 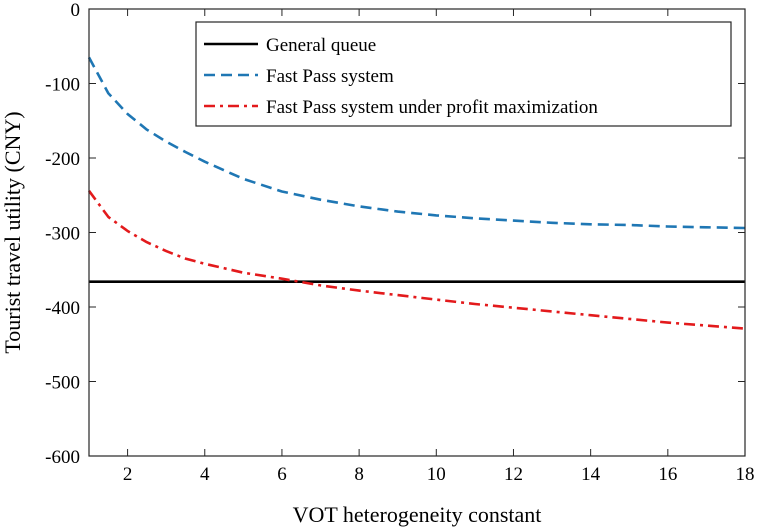 I want to click on y-tick-label: -400, so click(x=62, y=308).